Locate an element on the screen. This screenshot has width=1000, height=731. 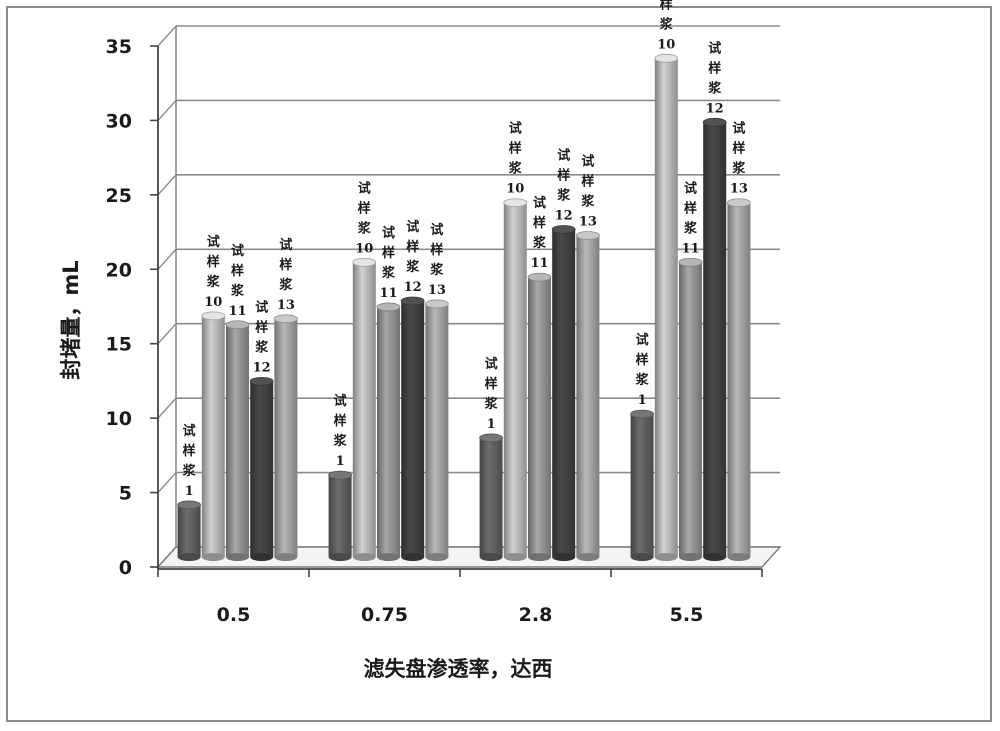
y-tick-label: 5 is located at coordinates (125, 494).